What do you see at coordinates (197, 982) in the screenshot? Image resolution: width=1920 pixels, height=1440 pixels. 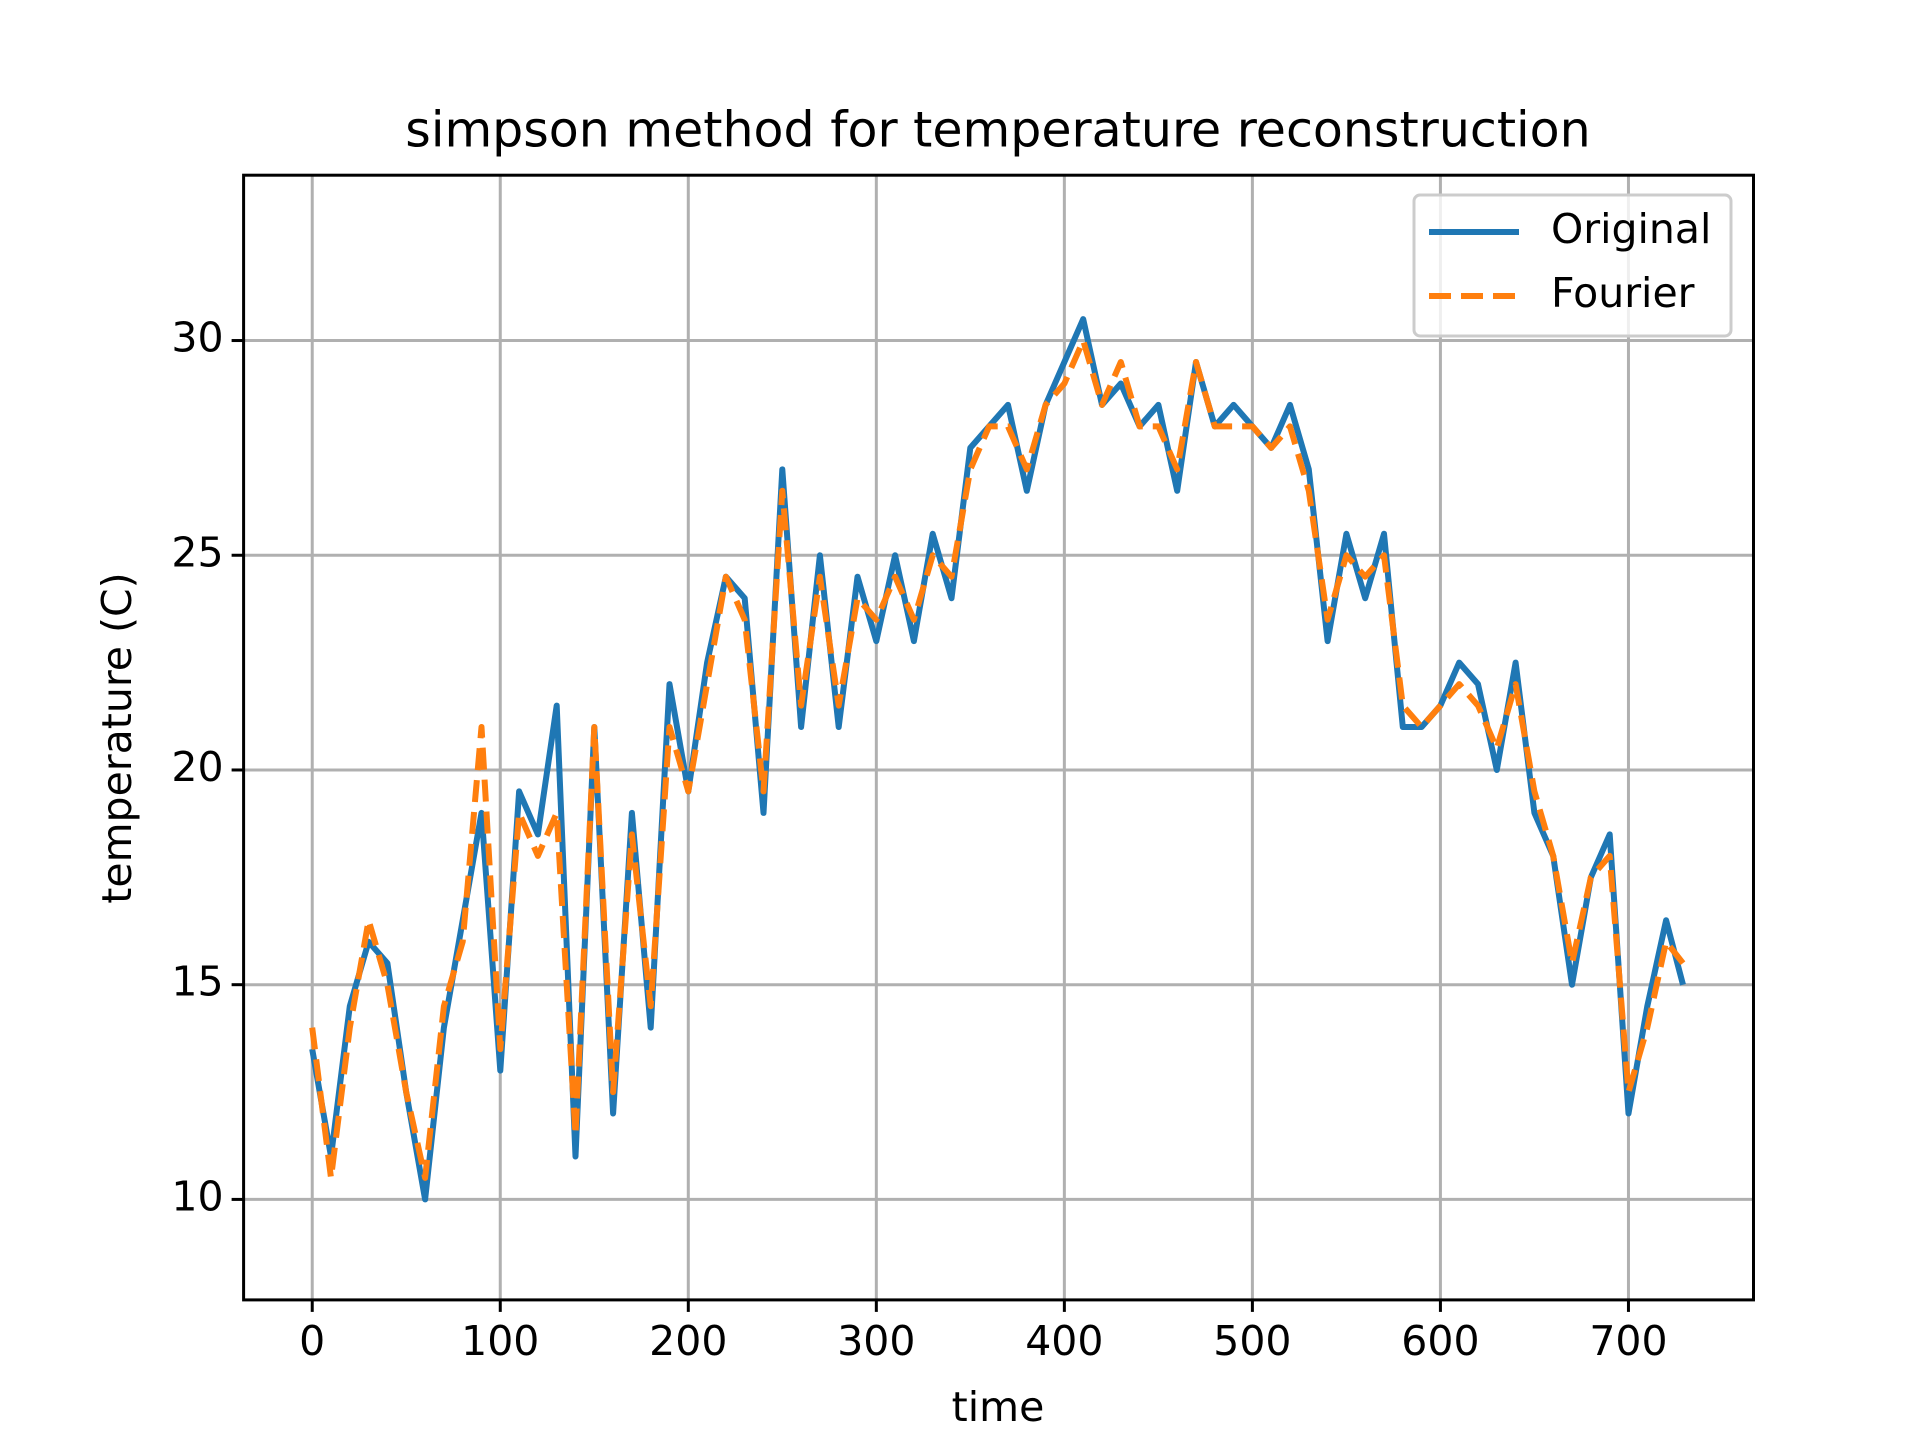 I see `y-tick-label: 15` at bounding box center [197, 982].